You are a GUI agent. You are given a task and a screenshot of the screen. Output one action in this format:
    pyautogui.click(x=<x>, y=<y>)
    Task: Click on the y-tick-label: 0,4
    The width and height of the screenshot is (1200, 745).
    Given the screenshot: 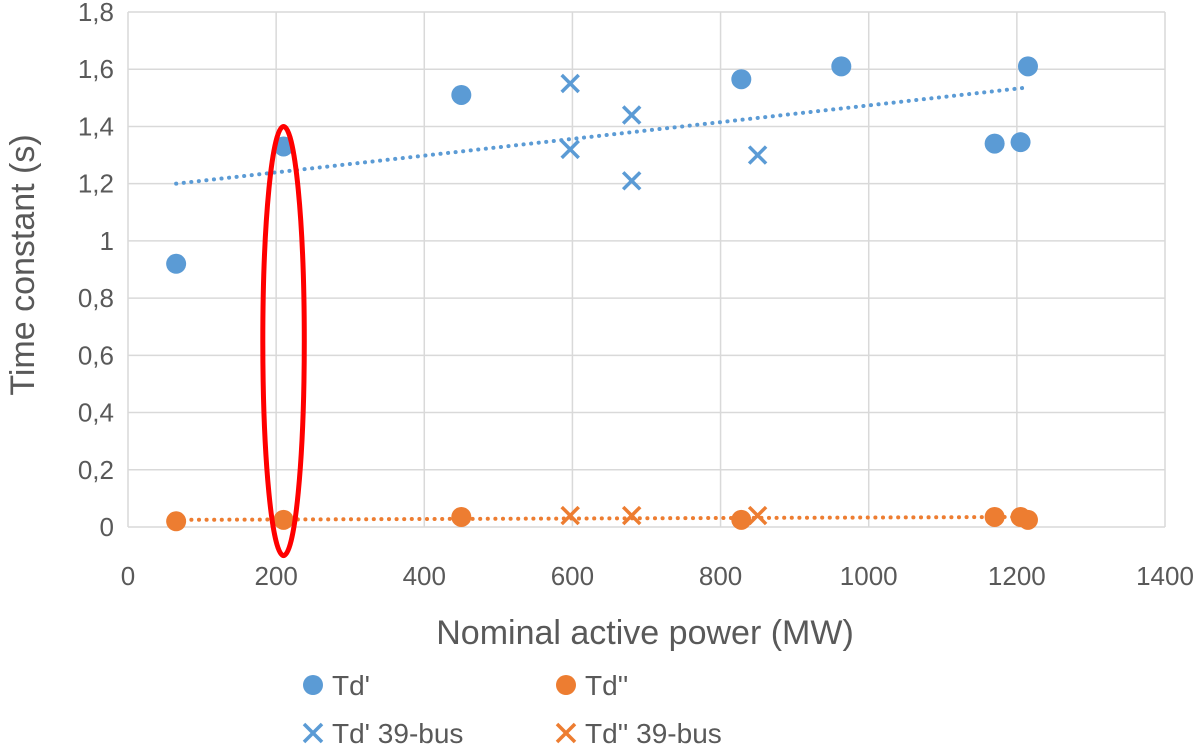 What is the action you would take?
    pyautogui.click(x=96, y=413)
    